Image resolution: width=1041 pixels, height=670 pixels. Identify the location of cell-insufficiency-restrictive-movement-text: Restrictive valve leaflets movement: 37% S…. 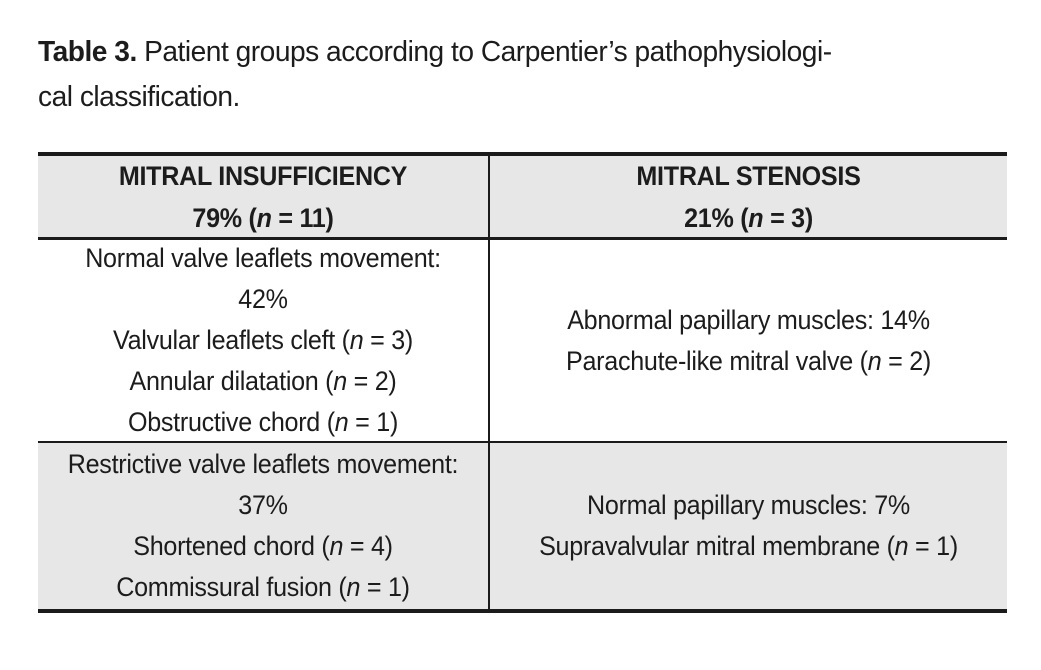
(263, 525).